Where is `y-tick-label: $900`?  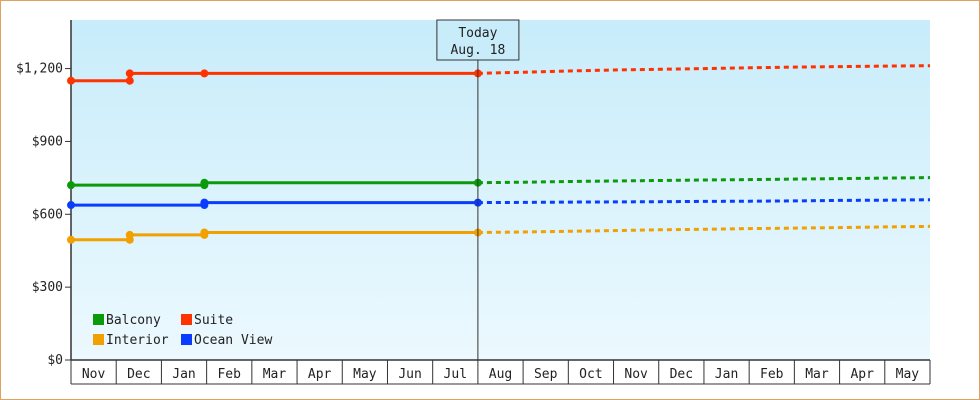 y-tick-label: $900 is located at coordinates (47, 141).